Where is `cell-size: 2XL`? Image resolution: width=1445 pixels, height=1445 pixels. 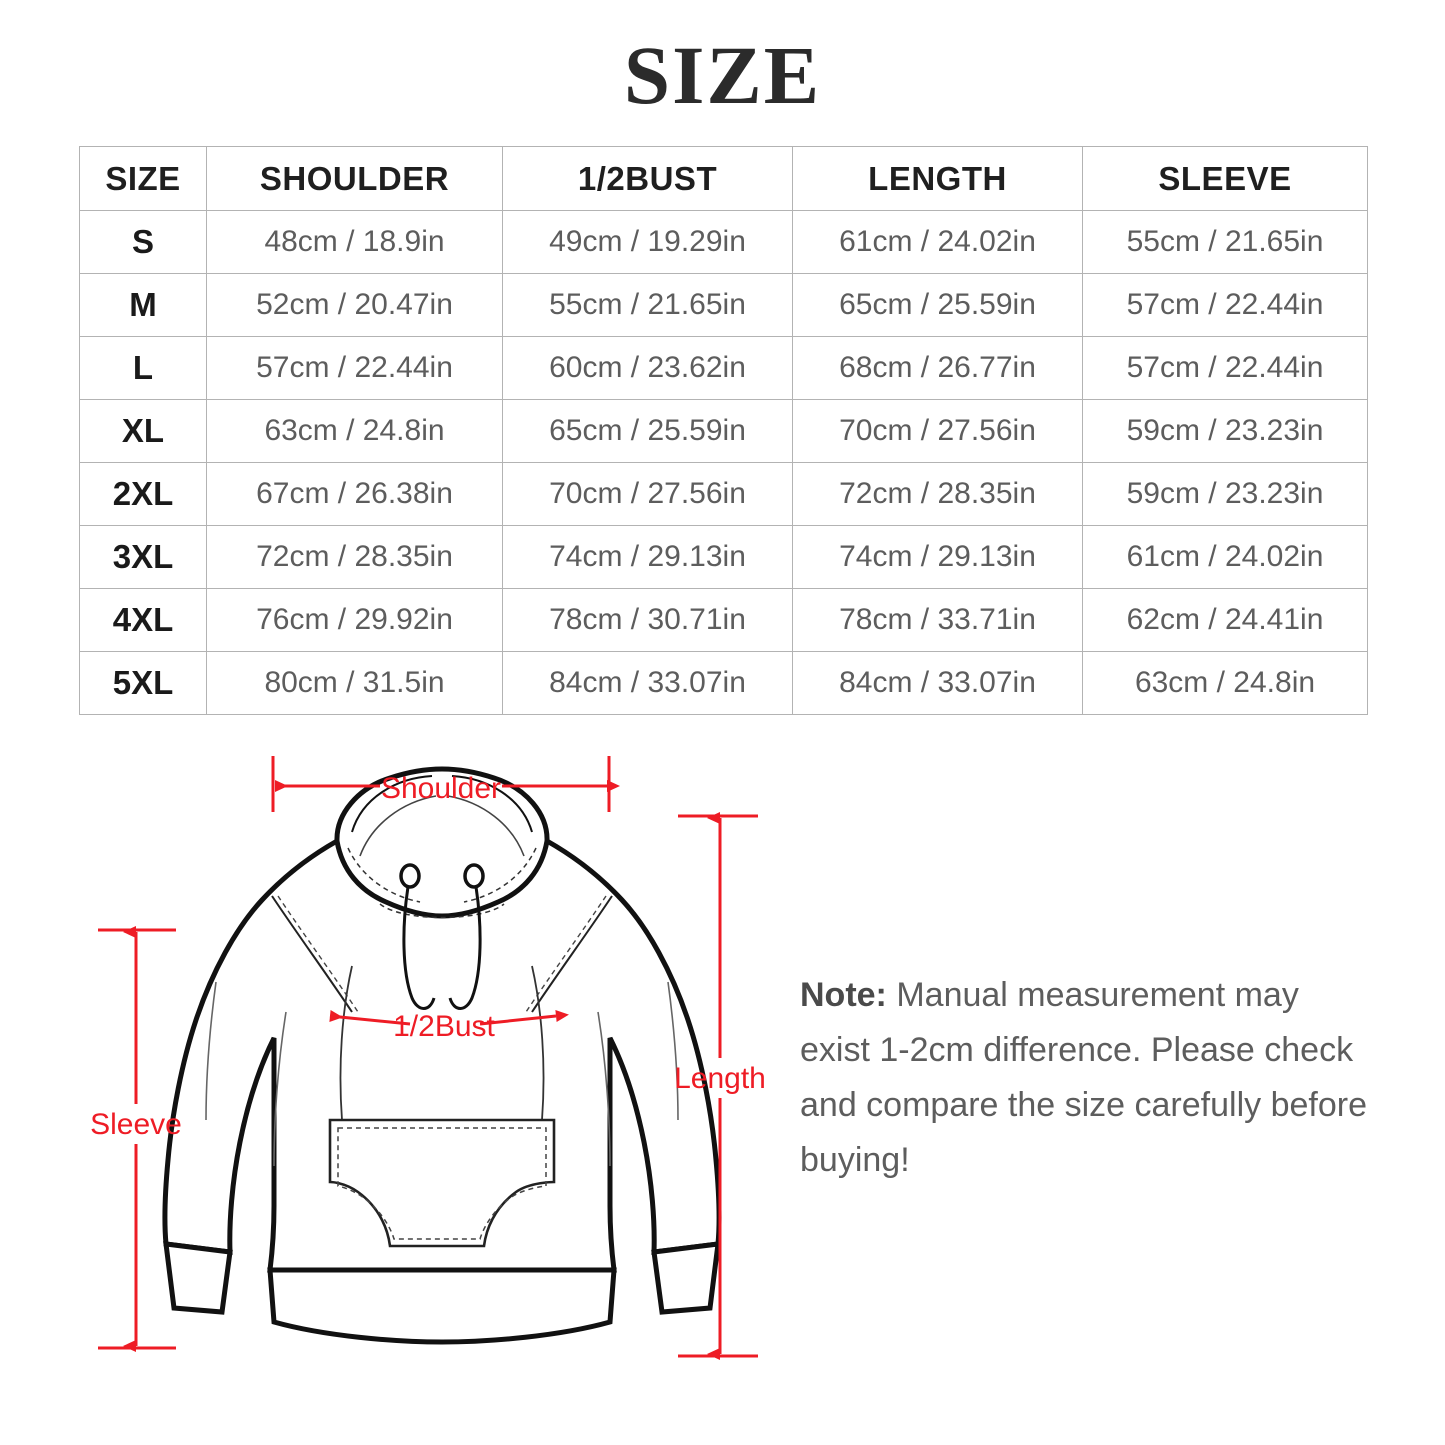
cell-size: 2XL is located at coordinates (143, 494).